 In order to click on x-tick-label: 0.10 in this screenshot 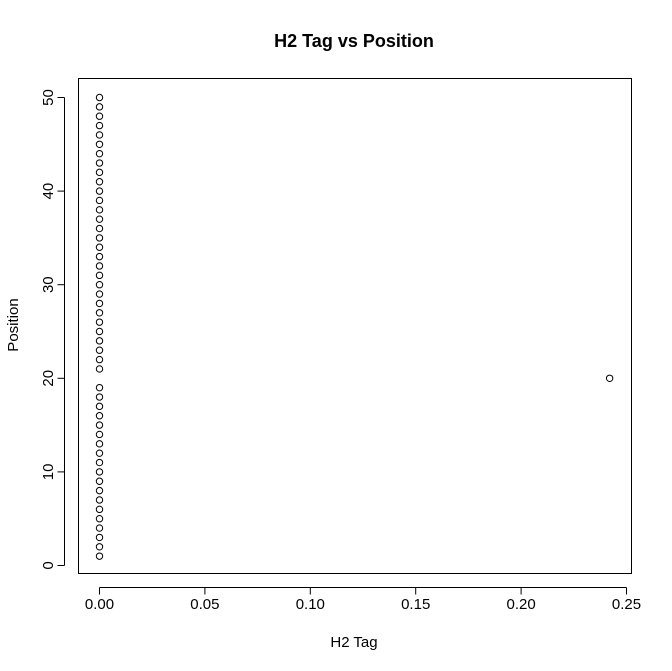, I will do `click(310, 604)`.